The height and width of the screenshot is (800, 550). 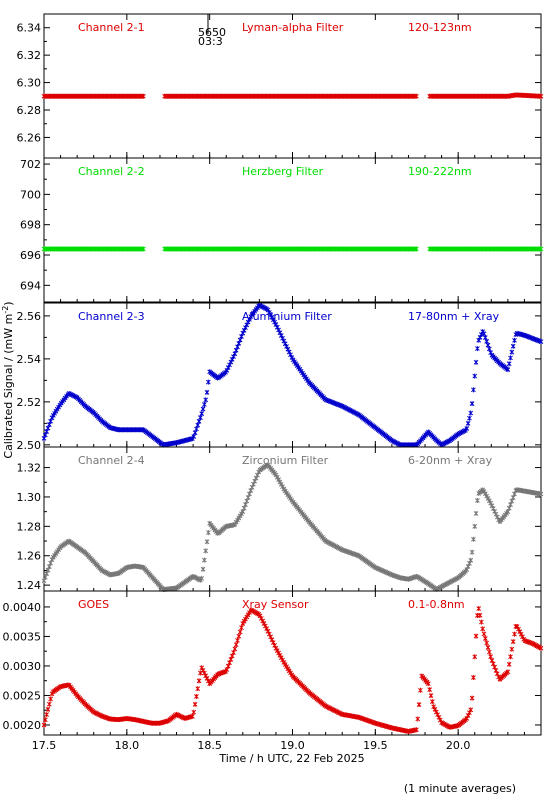 I want to click on y-tick-label: 2.54, so click(x=29, y=359).